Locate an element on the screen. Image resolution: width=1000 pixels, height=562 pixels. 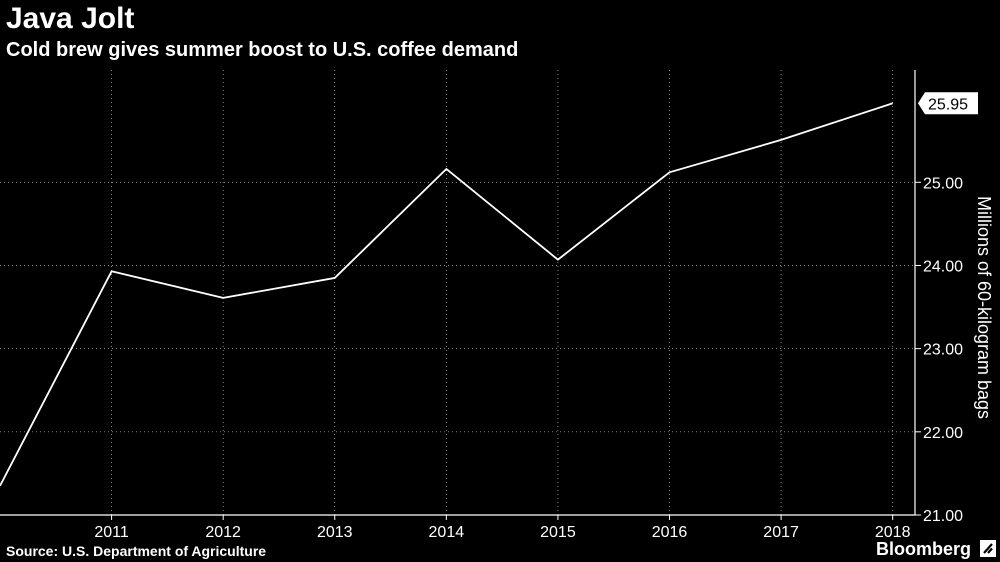
y-tick-label: 23.00 is located at coordinates (943, 350).